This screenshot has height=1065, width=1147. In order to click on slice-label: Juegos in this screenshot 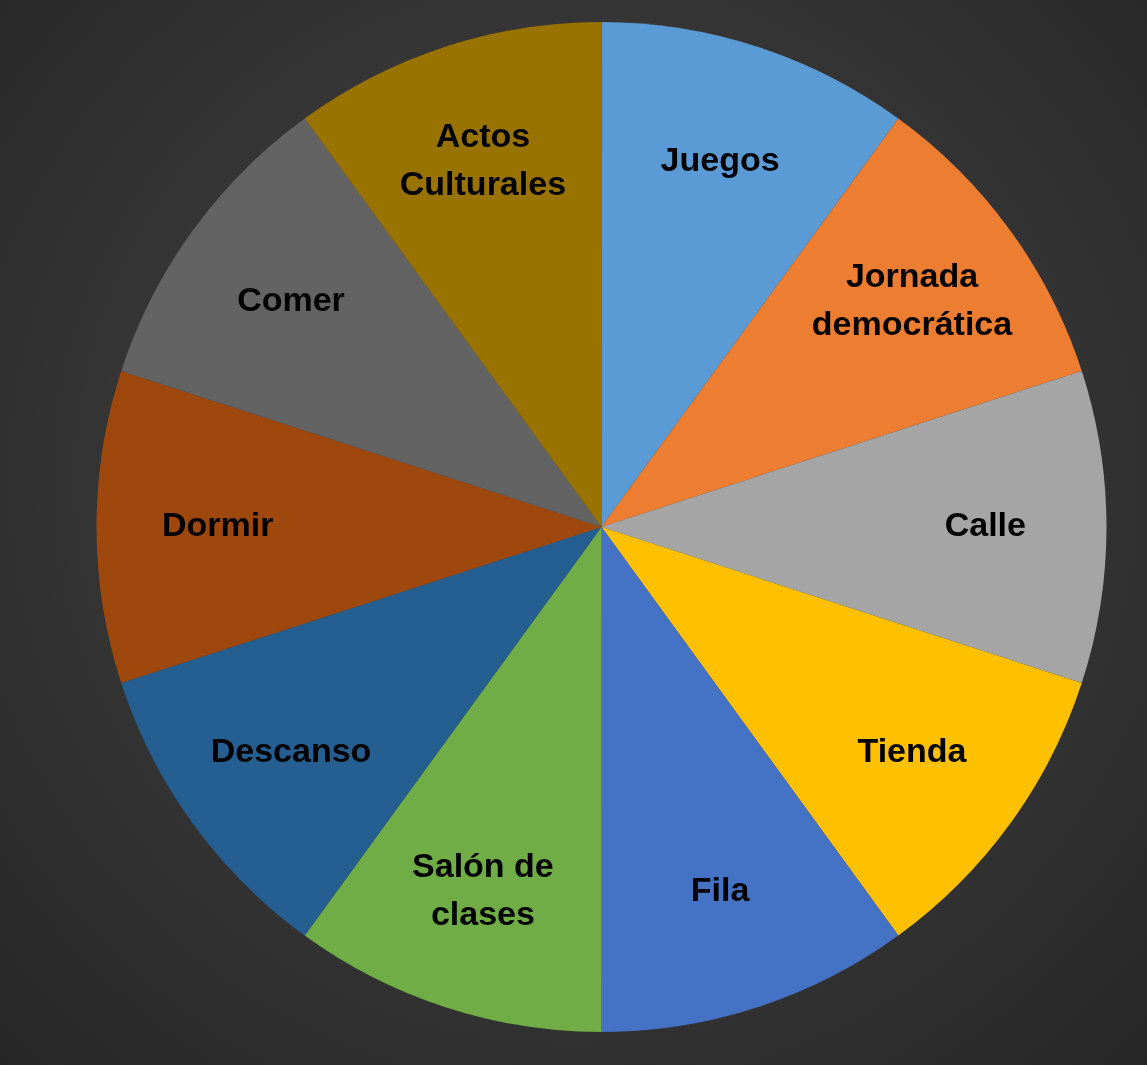, I will do `click(720, 159)`.